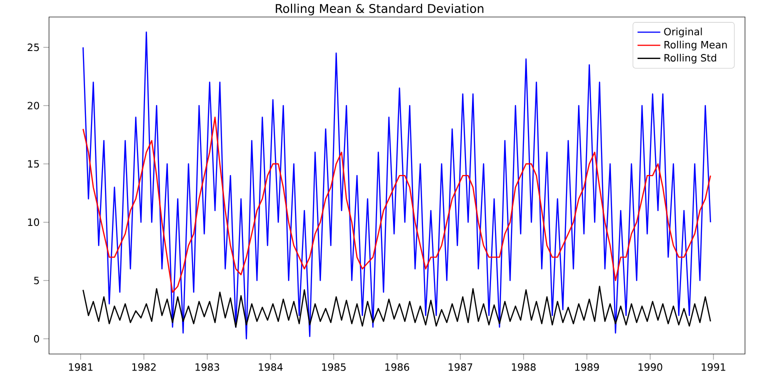 Image resolution: width=759 pixels, height=373 pixels. Describe the element at coordinates (397, 367) in the screenshot. I see `x-tick-label: 1986` at that location.